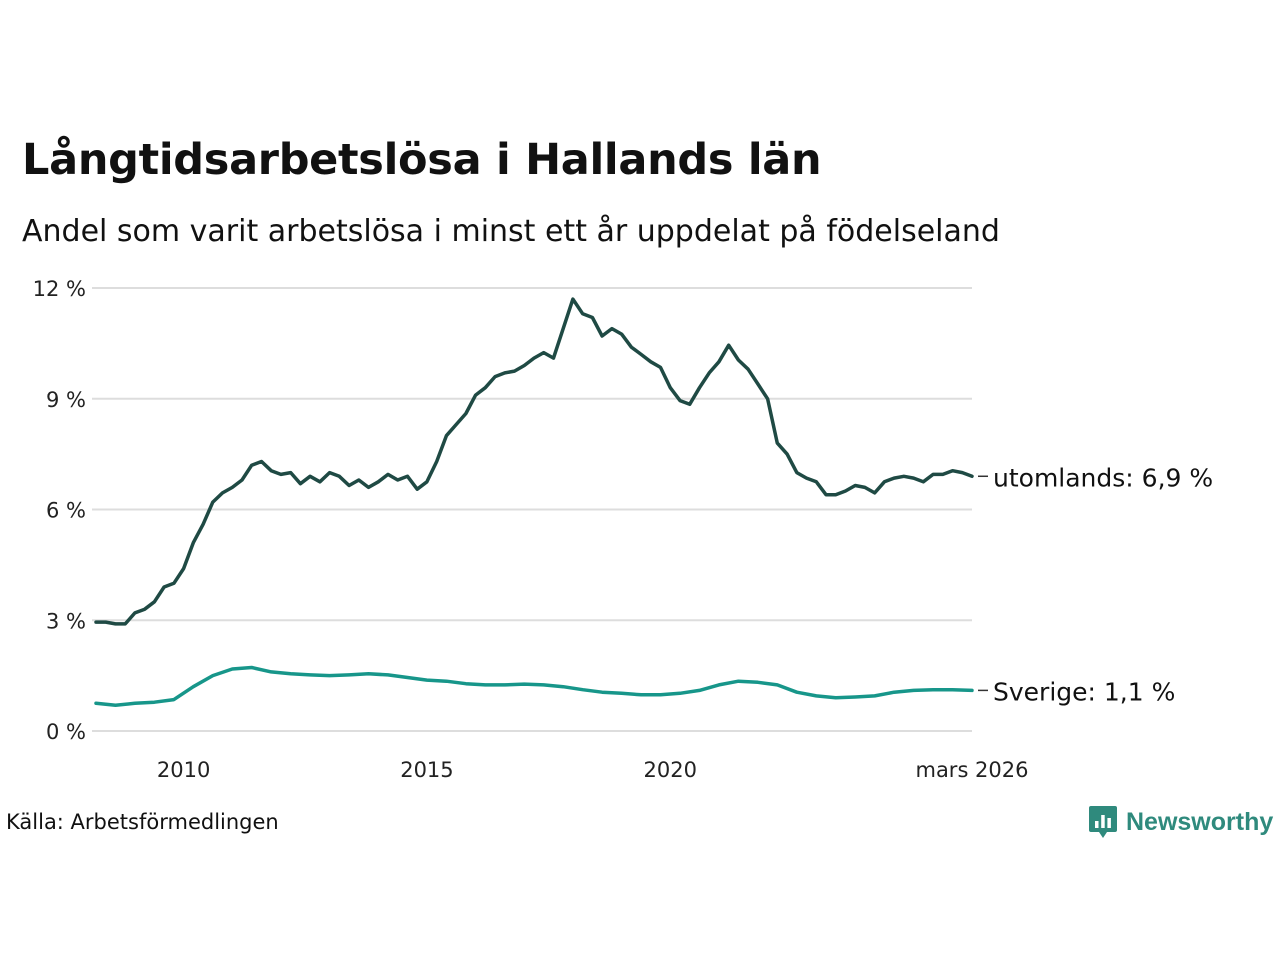 The image size is (1280, 960). I want to click on chart-title: Långtidsarbetslösa i Hallands län, so click(422, 160).